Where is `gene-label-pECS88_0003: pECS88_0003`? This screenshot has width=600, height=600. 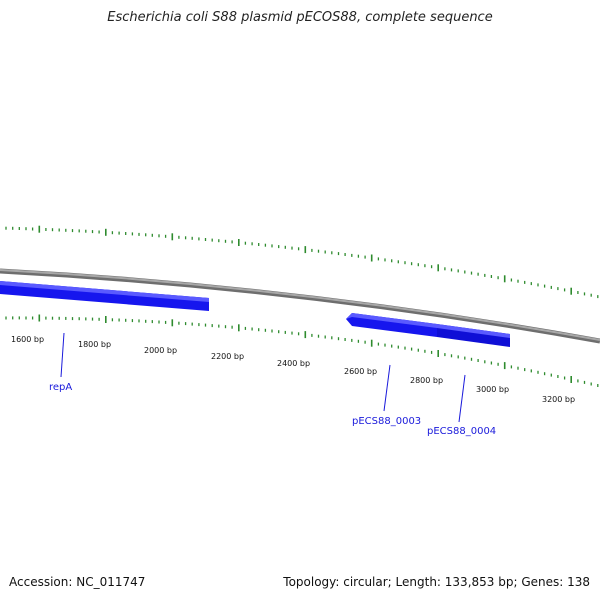 gene-label-pECS88_0003: pECS88_0003 is located at coordinates (386, 421).